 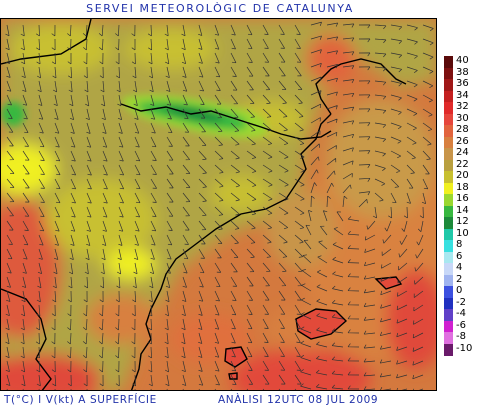 What do you see at coordinates (462, 221) in the screenshot?
I see `legend-label: 12` at bounding box center [462, 221].